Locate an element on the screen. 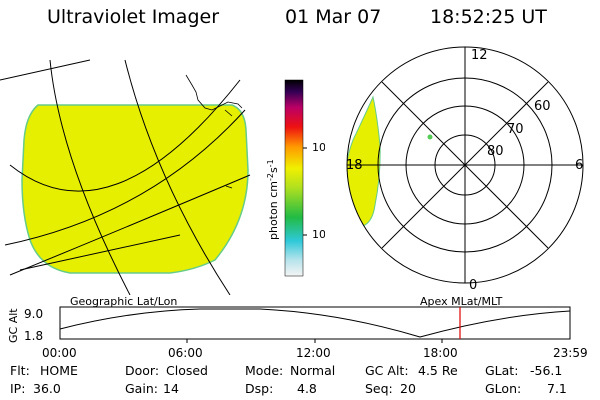 Image resolution: width=600 pixels, height=400 pixels. x-tick: 12:00 is located at coordinates (313, 353).